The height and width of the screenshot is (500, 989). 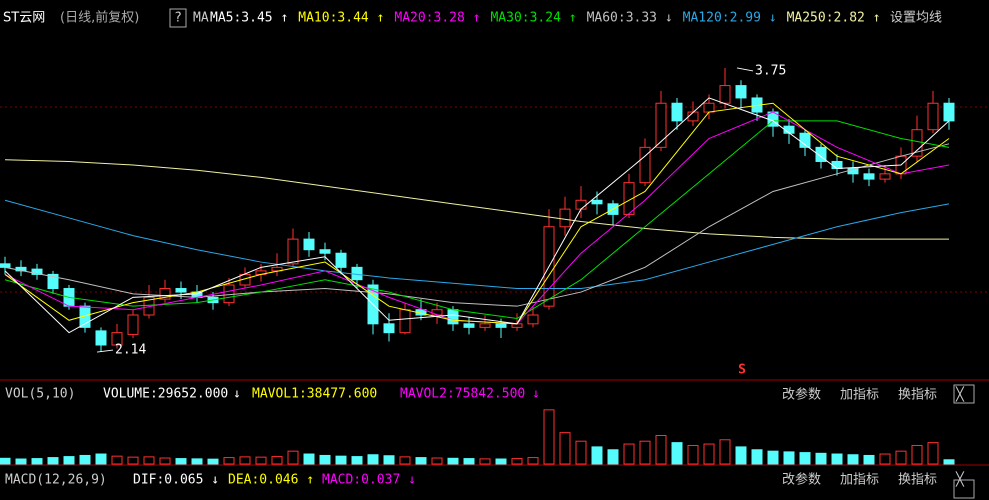 I want to click on ma-label: MA, so click(x=201, y=18).